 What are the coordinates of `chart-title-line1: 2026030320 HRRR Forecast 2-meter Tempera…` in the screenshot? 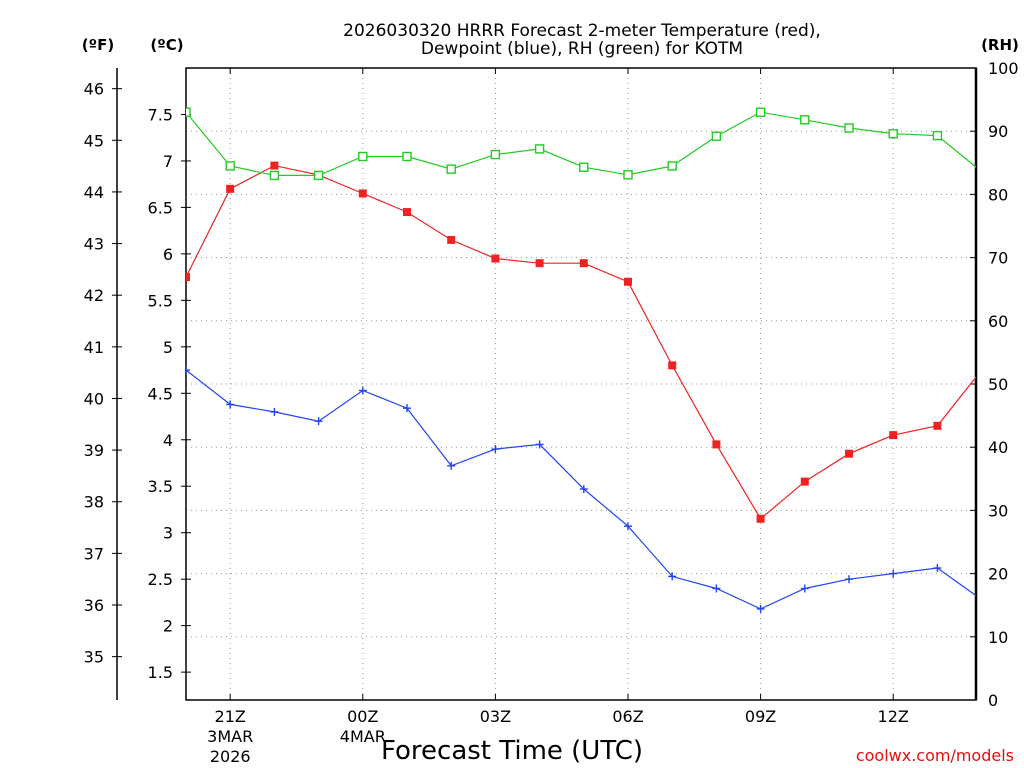 It's located at (582, 31).